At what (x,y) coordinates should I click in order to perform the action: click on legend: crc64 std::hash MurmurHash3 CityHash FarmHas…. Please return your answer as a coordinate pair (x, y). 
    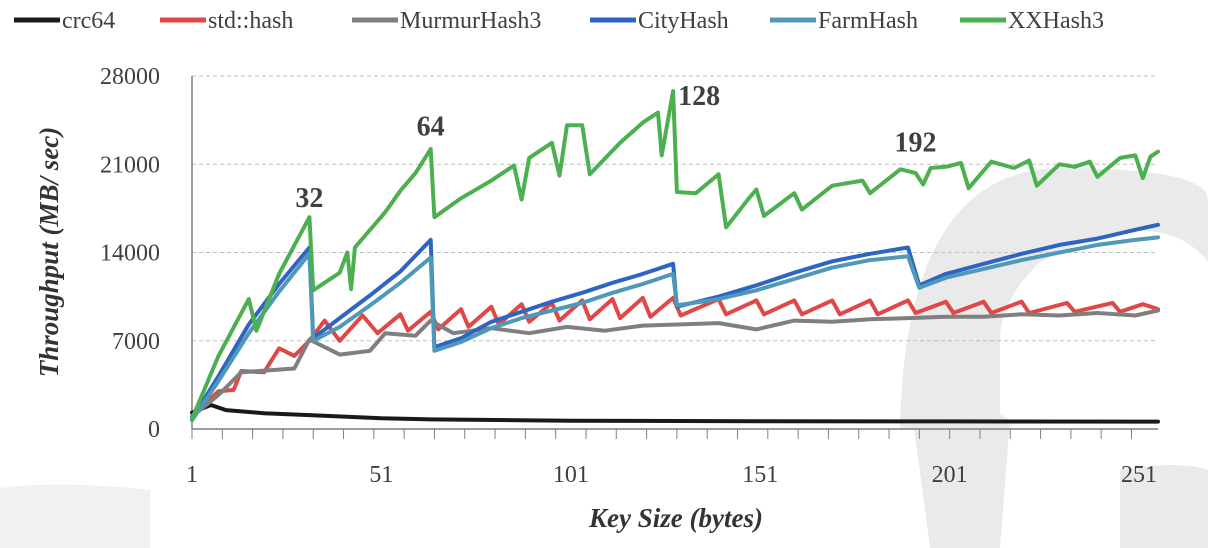
    Looking at the image, I should click on (559, 21).